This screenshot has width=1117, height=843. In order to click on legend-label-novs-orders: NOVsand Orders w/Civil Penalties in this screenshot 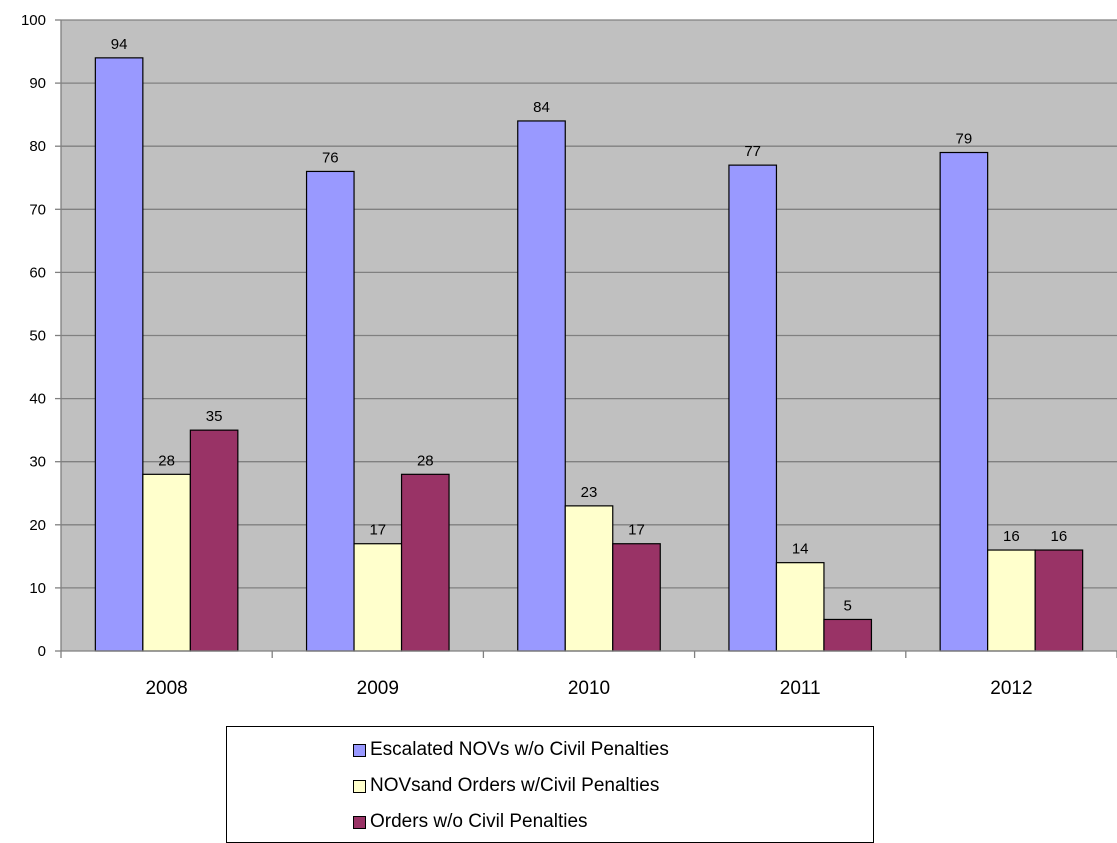, I will do `click(515, 785)`.